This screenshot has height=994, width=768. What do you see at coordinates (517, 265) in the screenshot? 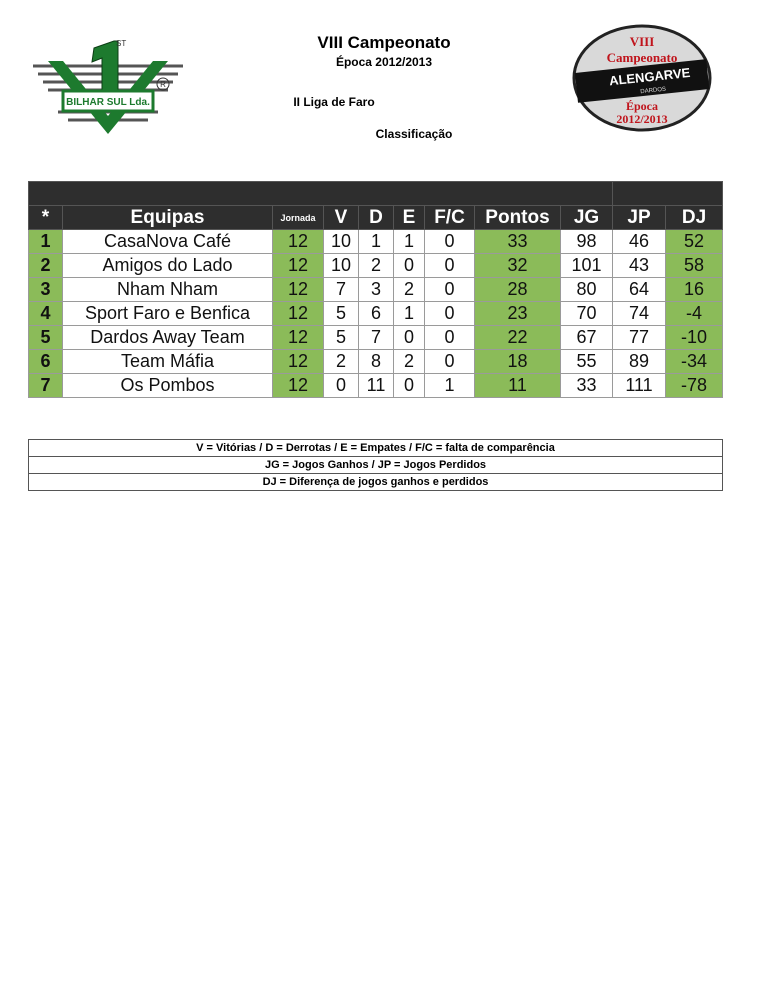
I see `table-cell: 32` at bounding box center [517, 265].